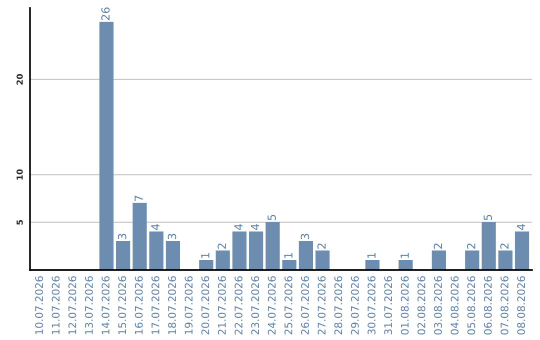 The image size is (540, 340). Describe the element at coordinates (56, 305) in the screenshot. I see `x-tick-label: 11.07.2026` at that location.